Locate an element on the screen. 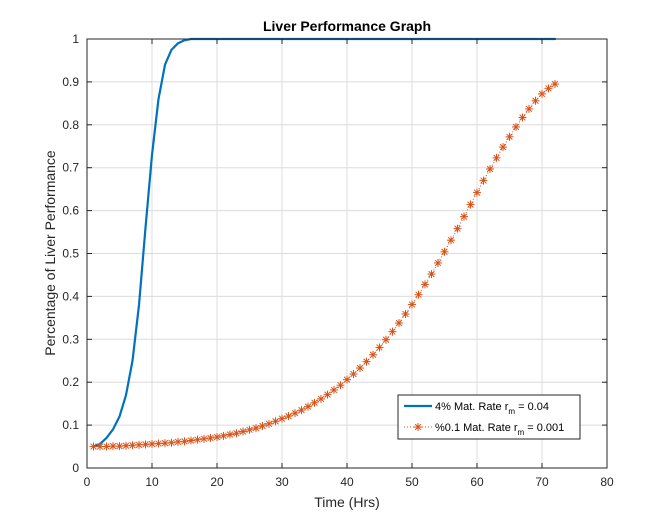  legend-label-series-2: %0.1 Mat. Rate rm = 0.001 is located at coordinates (499, 429).